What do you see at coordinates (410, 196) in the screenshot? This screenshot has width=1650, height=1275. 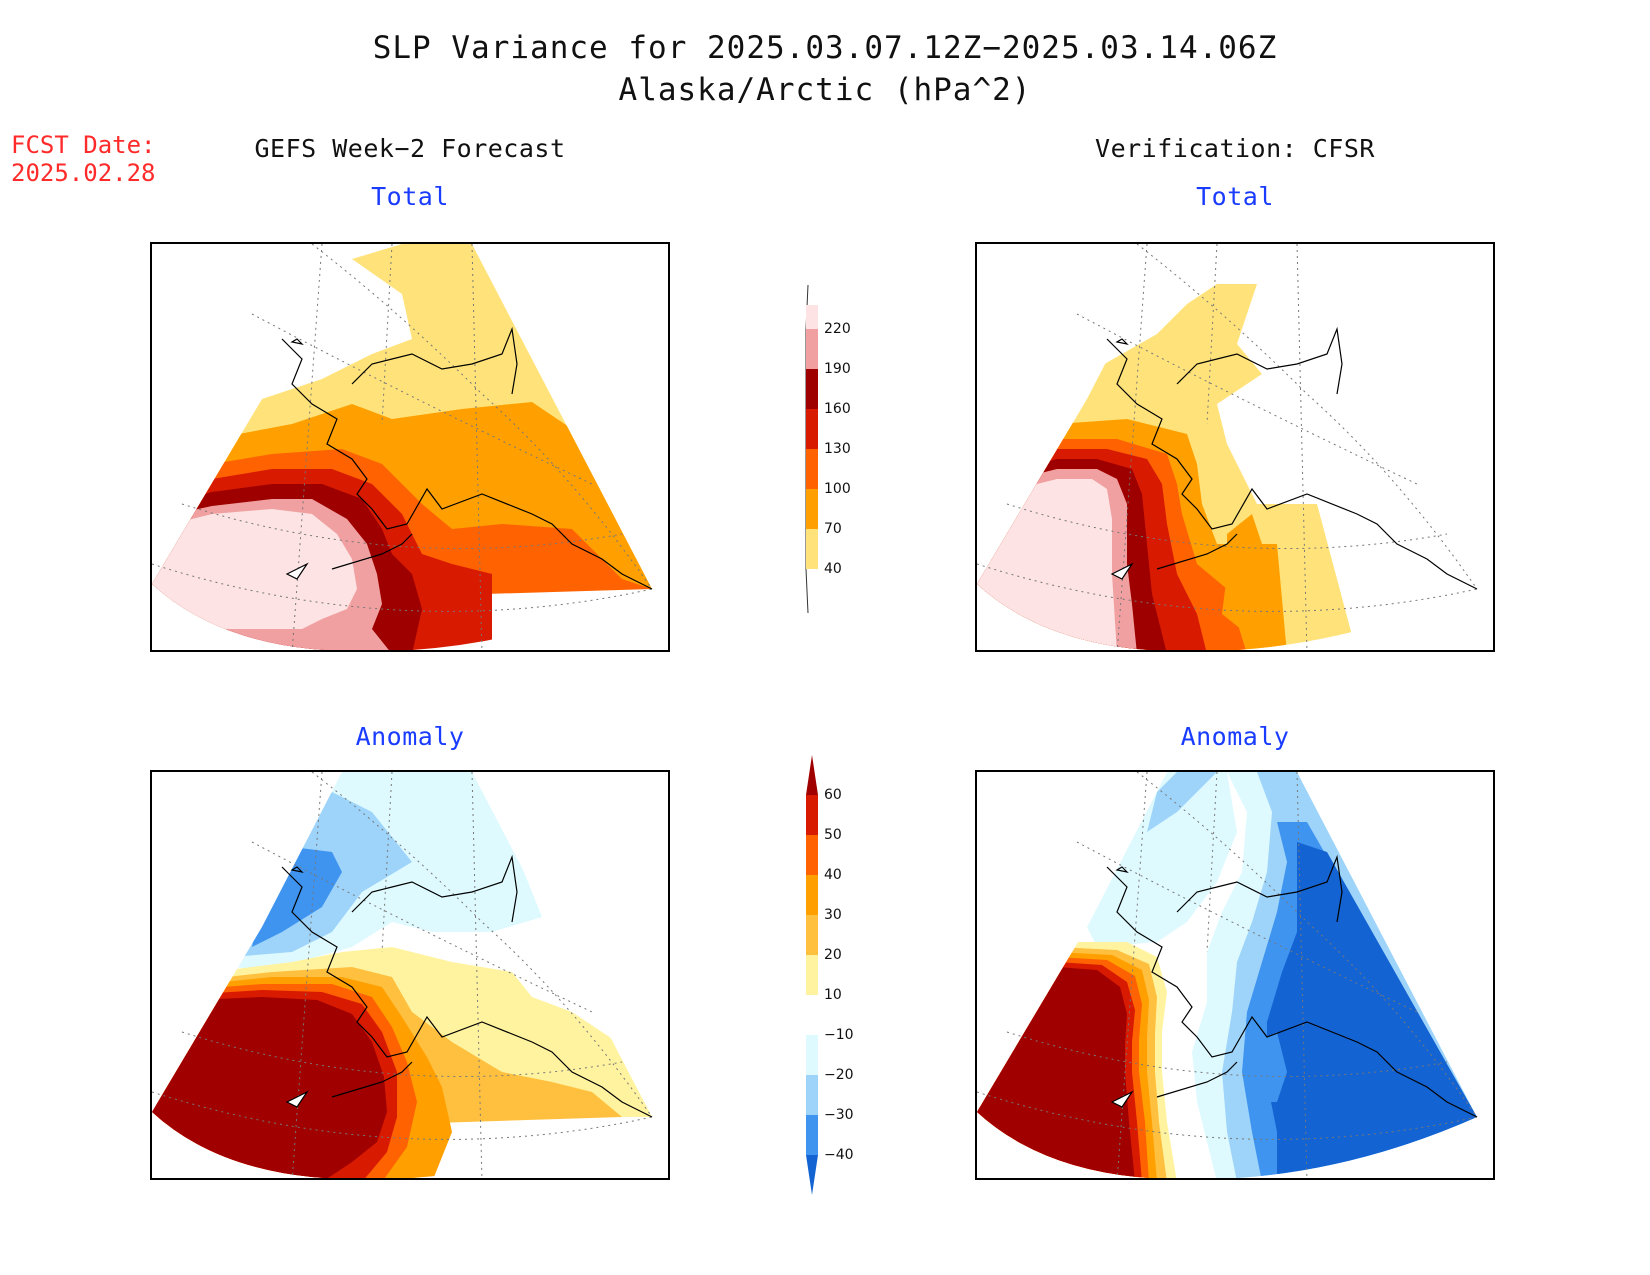 I see `panel-title-forecast-total: Total` at bounding box center [410, 196].